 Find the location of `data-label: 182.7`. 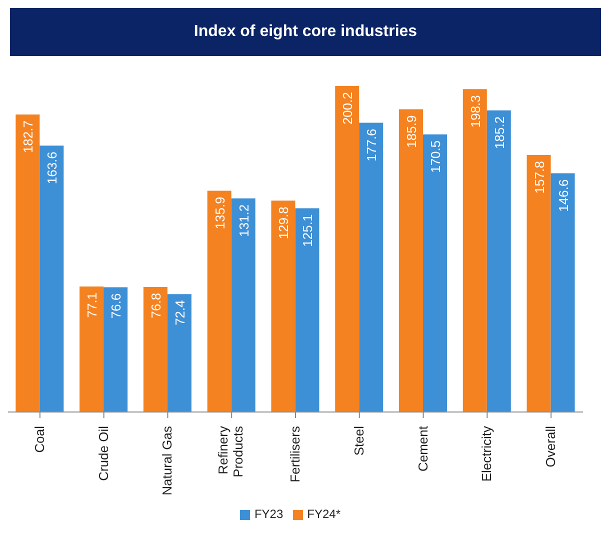

data-label: 182.7 is located at coordinates (28, 137).